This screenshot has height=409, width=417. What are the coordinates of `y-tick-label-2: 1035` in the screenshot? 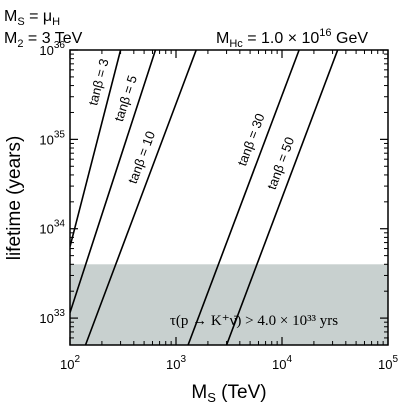 It's located at (52, 138).